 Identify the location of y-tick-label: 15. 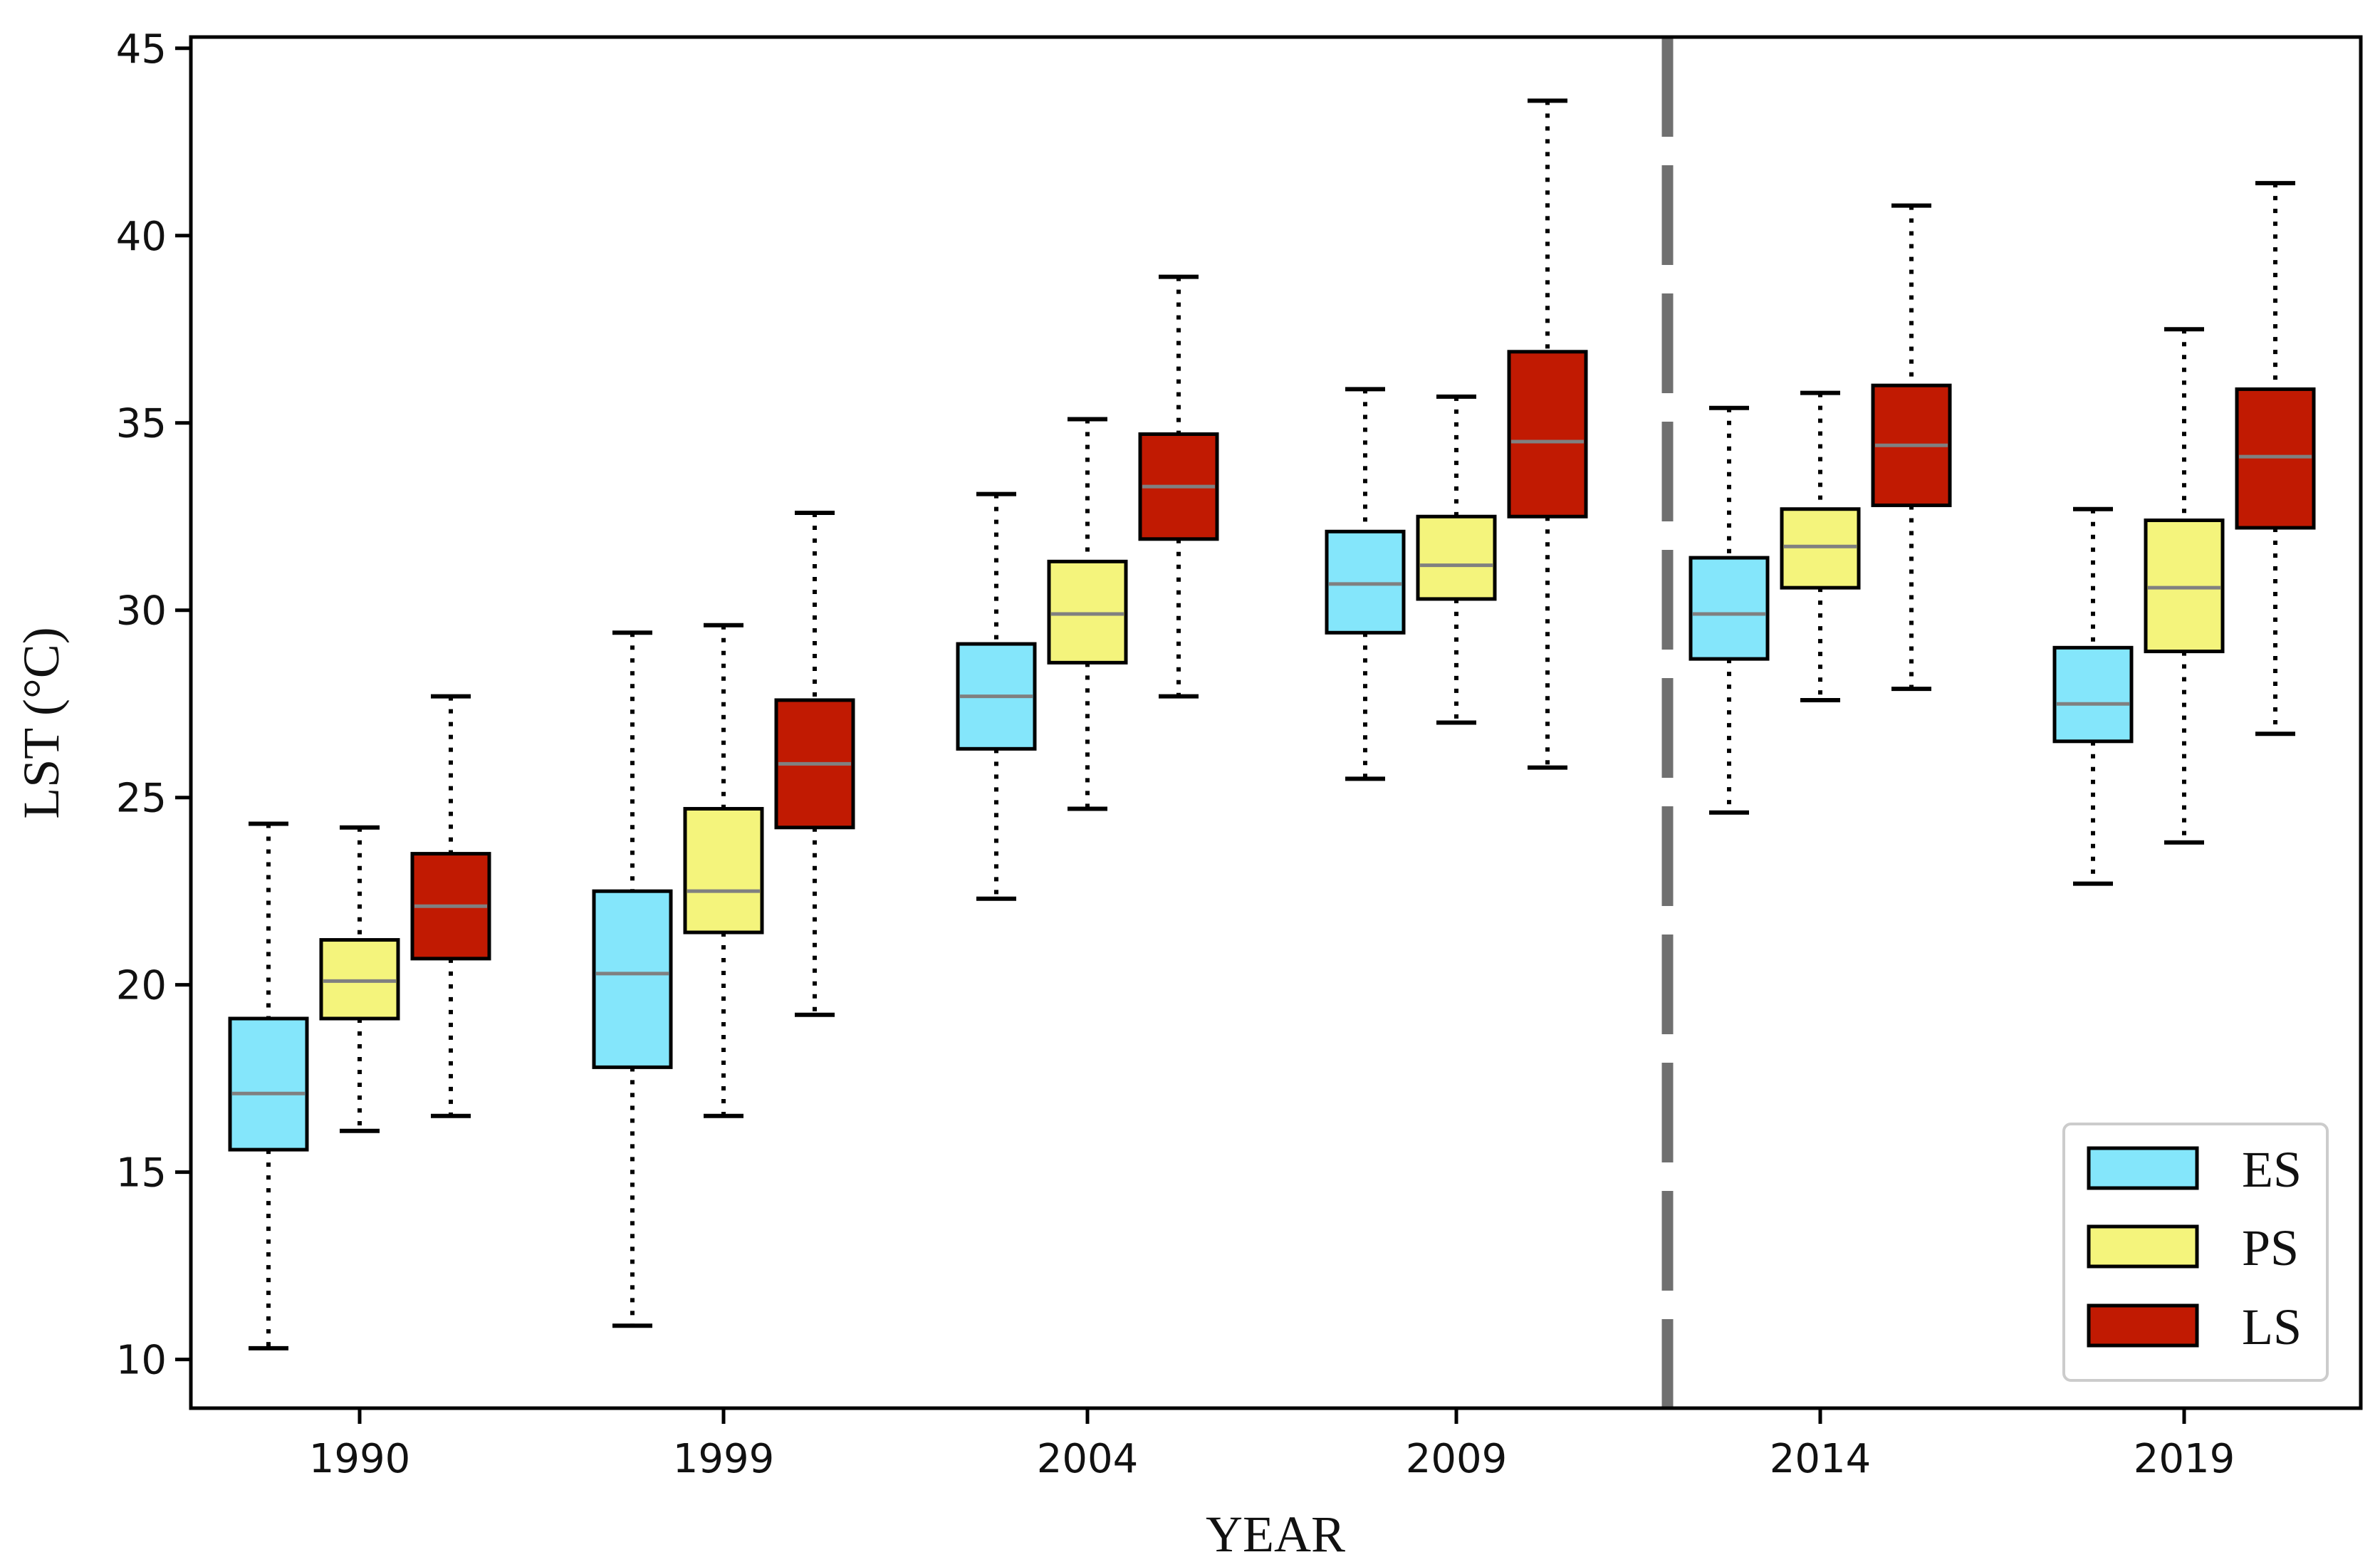
(141, 1173).